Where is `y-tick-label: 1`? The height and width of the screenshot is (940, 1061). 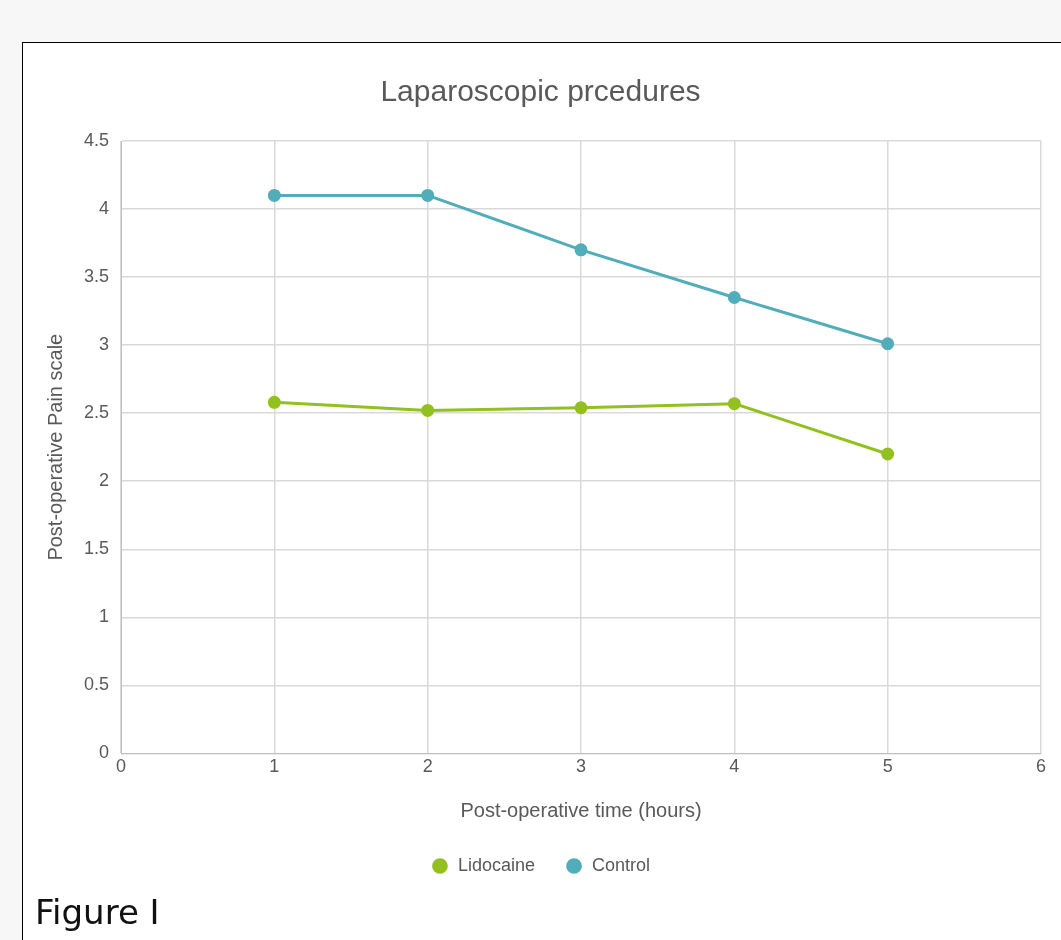
y-tick-label: 1 is located at coordinates (104, 616).